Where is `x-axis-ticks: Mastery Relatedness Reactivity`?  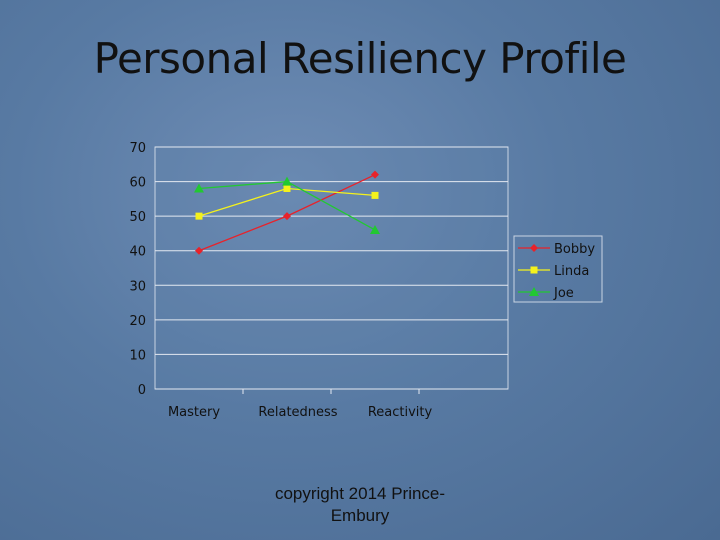
x-axis-ticks: Mastery Relatedness Reactivity is located at coordinates (300, 404).